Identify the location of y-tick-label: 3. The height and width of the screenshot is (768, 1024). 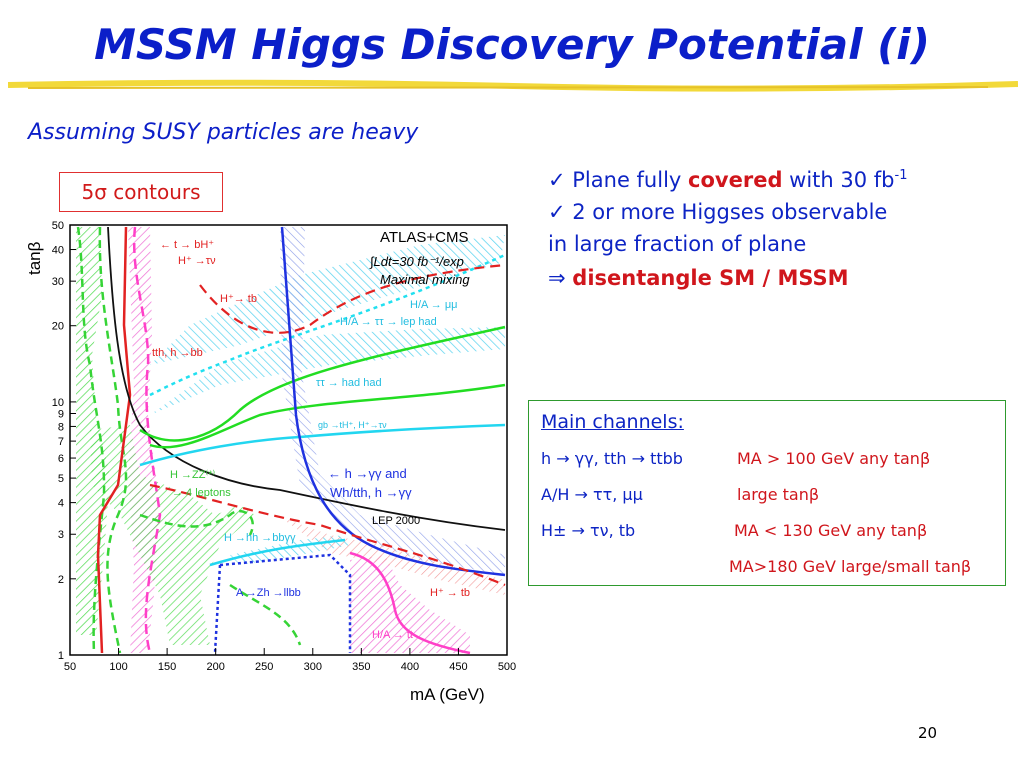
(61, 535).